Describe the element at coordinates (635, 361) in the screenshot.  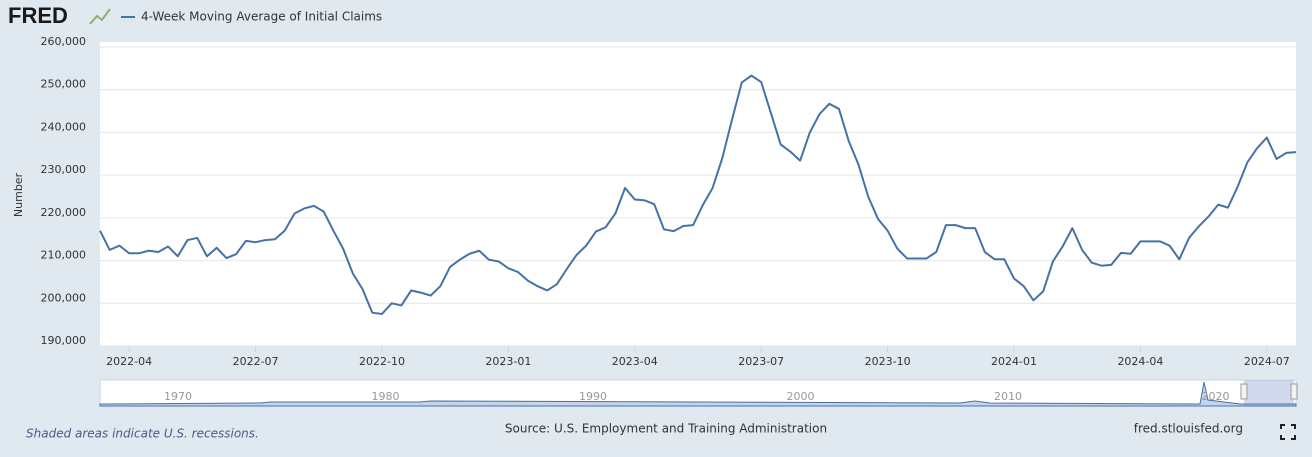
I see `x-tick-label: 2023-04` at that location.